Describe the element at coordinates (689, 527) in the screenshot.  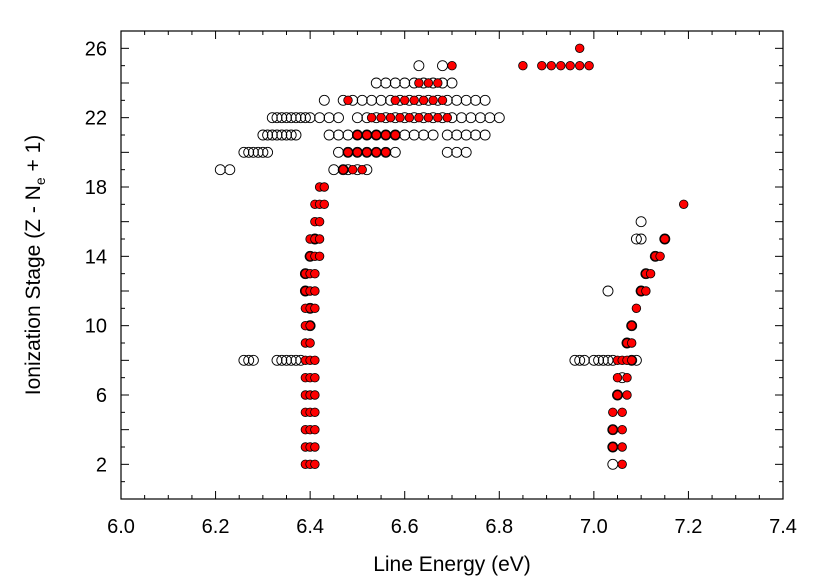
I see `x-tick-label: 7.2` at that location.